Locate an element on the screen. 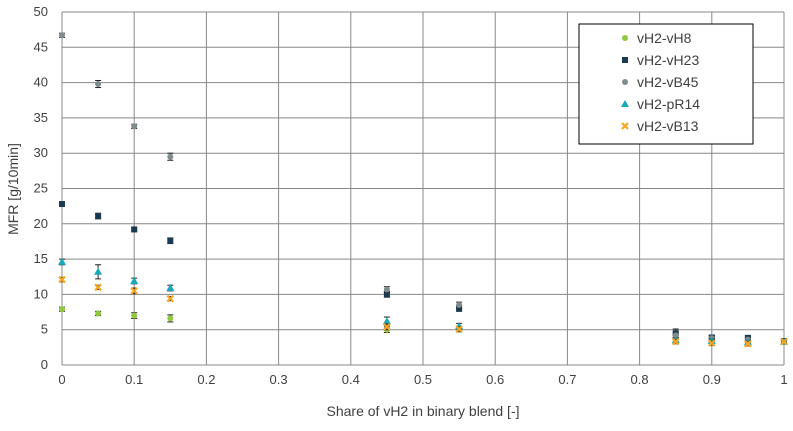 This screenshot has height=431, width=793. x-tick-label: 0.6 is located at coordinates (495, 379).